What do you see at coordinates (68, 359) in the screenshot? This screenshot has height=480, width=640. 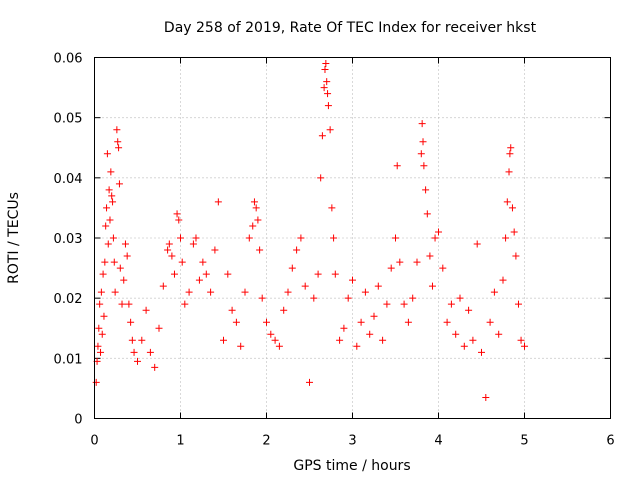 I see `y-tick-label: 0.01` at bounding box center [68, 359].